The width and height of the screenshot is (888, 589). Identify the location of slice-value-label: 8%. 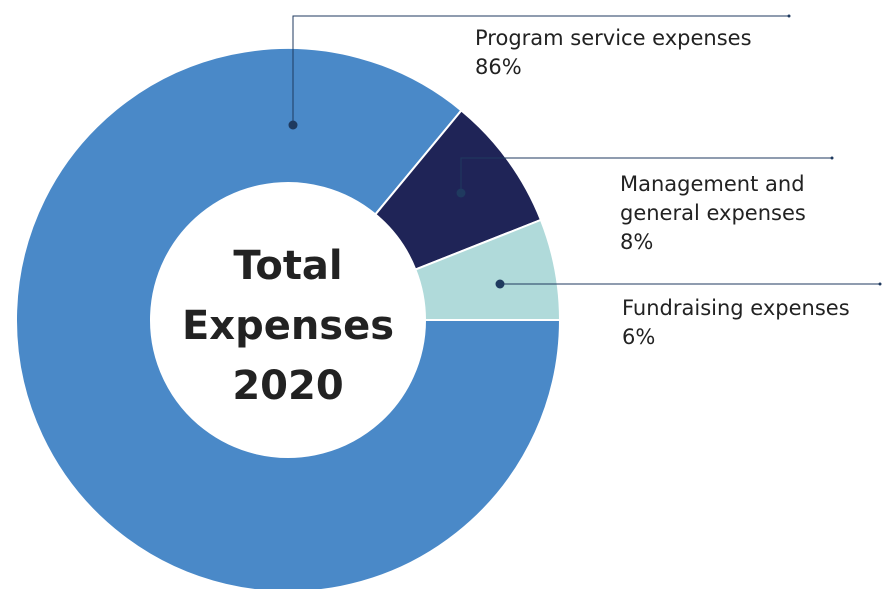
(637, 242).